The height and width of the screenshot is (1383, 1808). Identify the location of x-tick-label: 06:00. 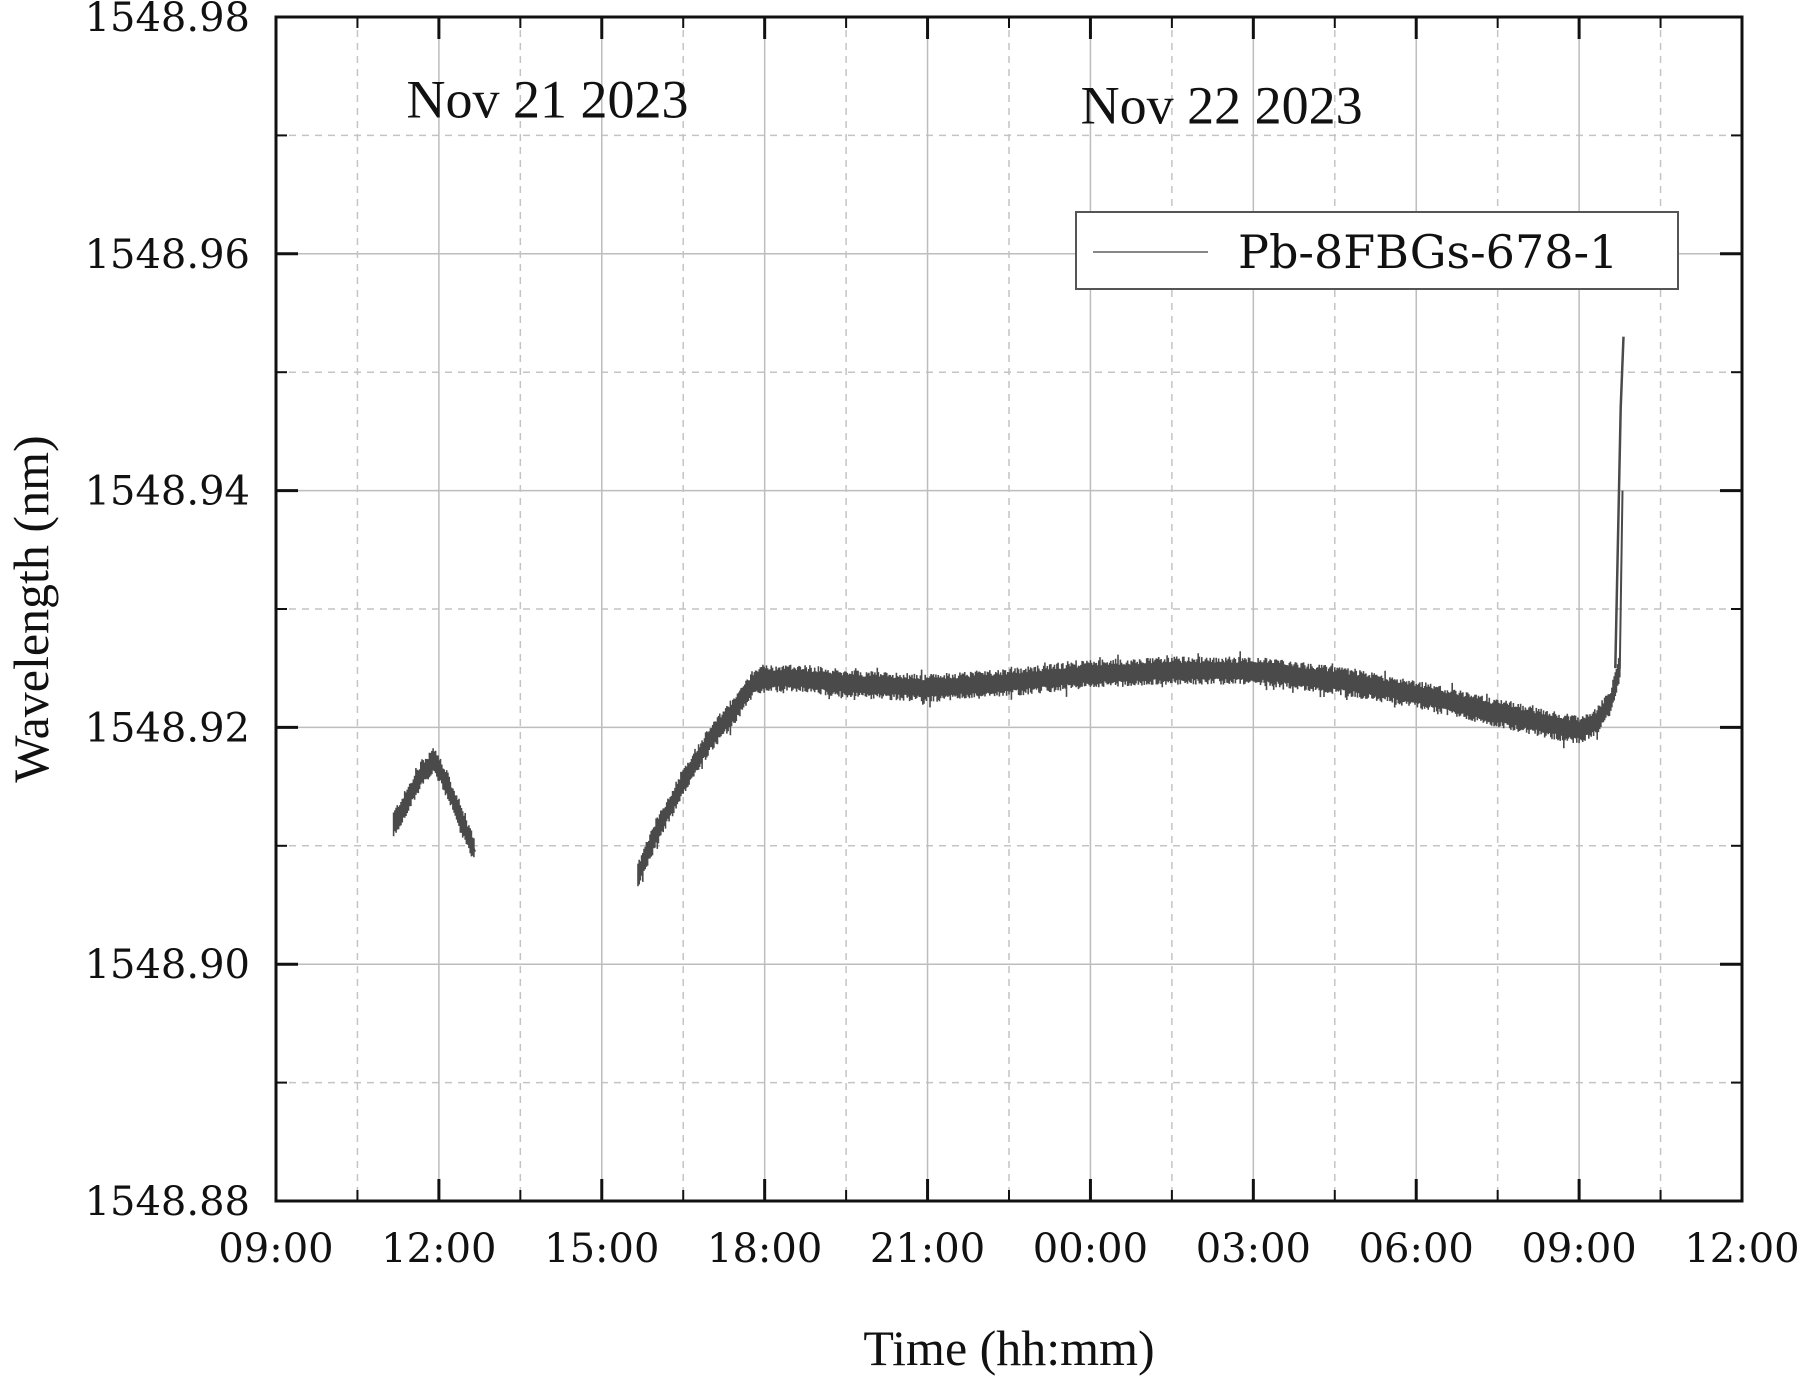
(1416, 1249).